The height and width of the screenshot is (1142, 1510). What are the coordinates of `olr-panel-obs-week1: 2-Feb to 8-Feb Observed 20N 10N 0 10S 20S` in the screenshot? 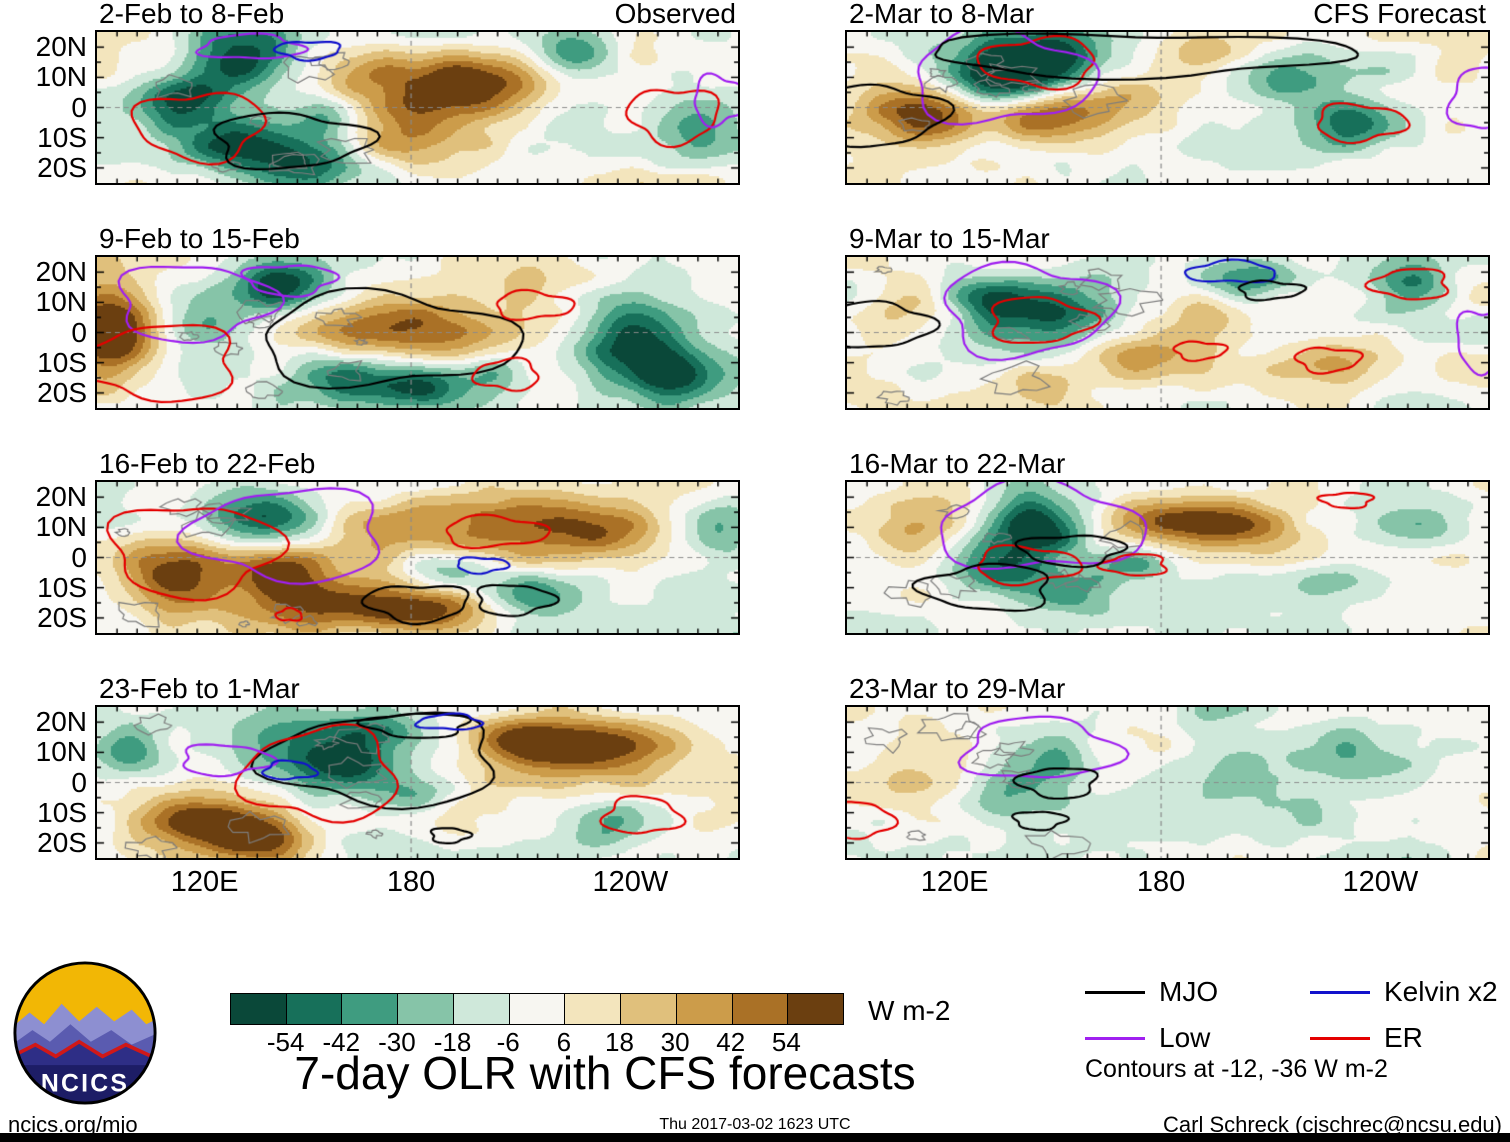 It's located at (388, 92).